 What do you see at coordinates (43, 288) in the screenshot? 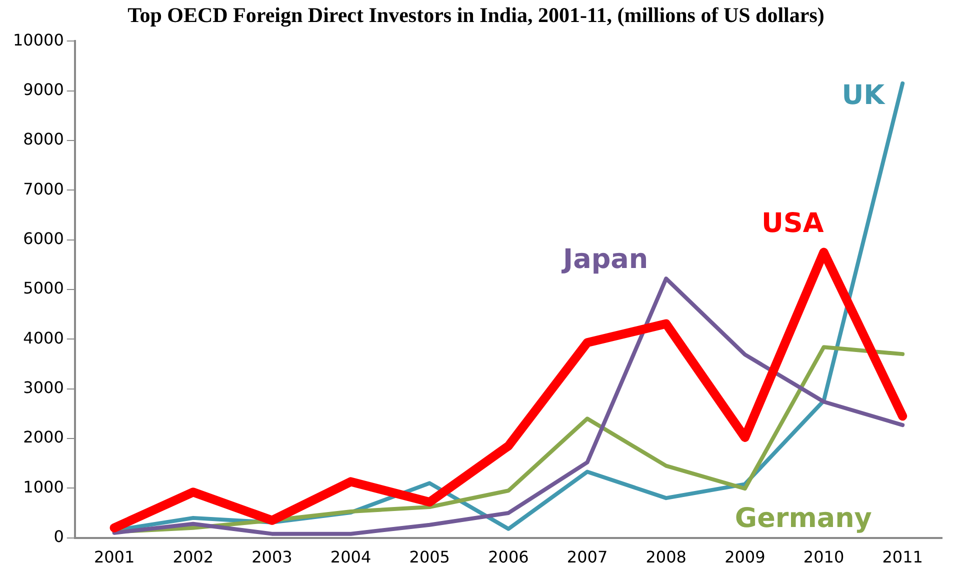
I see `y-tick-label: 5000` at bounding box center [43, 288].